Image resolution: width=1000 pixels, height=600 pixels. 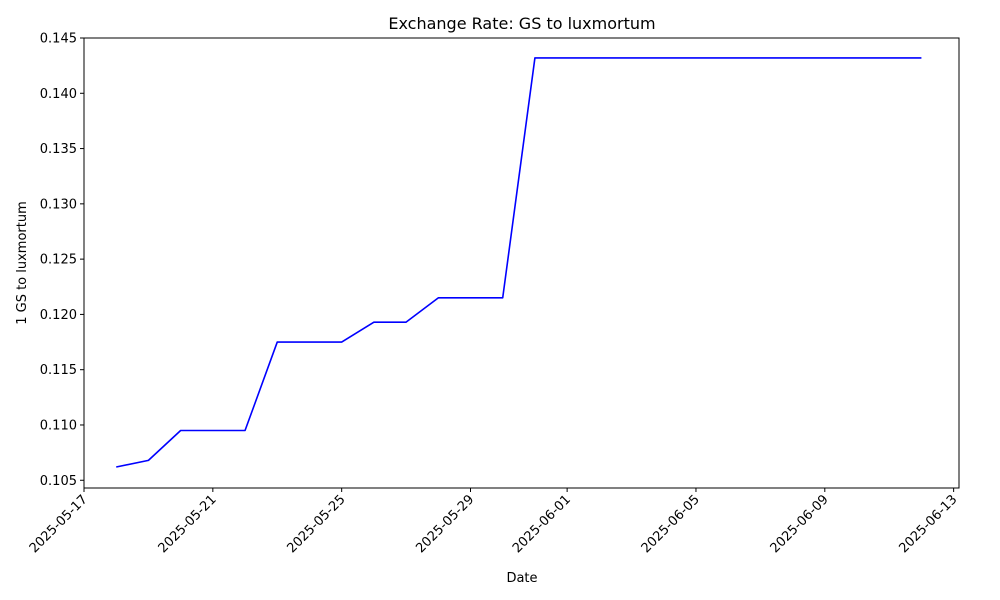 What do you see at coordinates (800, 524) in the screenshot?
I see `x-tick-label: 2025-06-09` at bounding box center [800, 524].